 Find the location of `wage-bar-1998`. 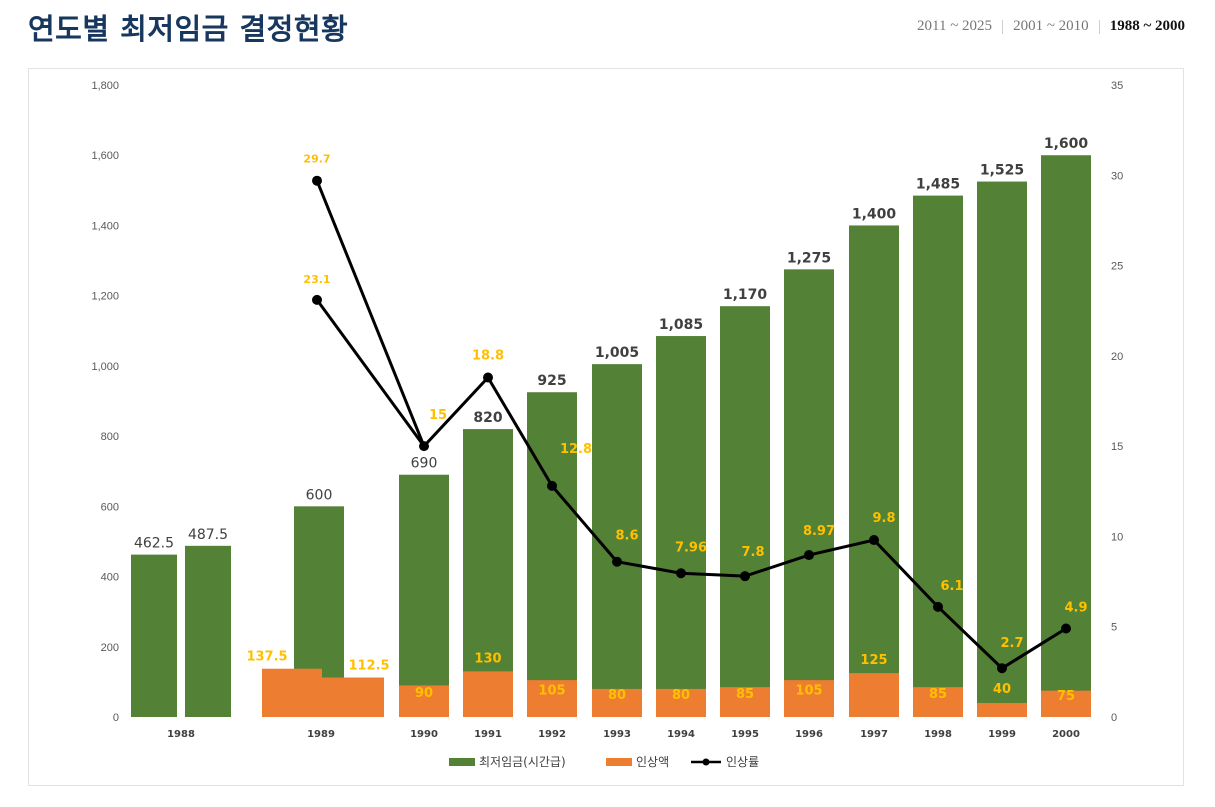

wage-bar-1998 is located at coordinates (938, 456).